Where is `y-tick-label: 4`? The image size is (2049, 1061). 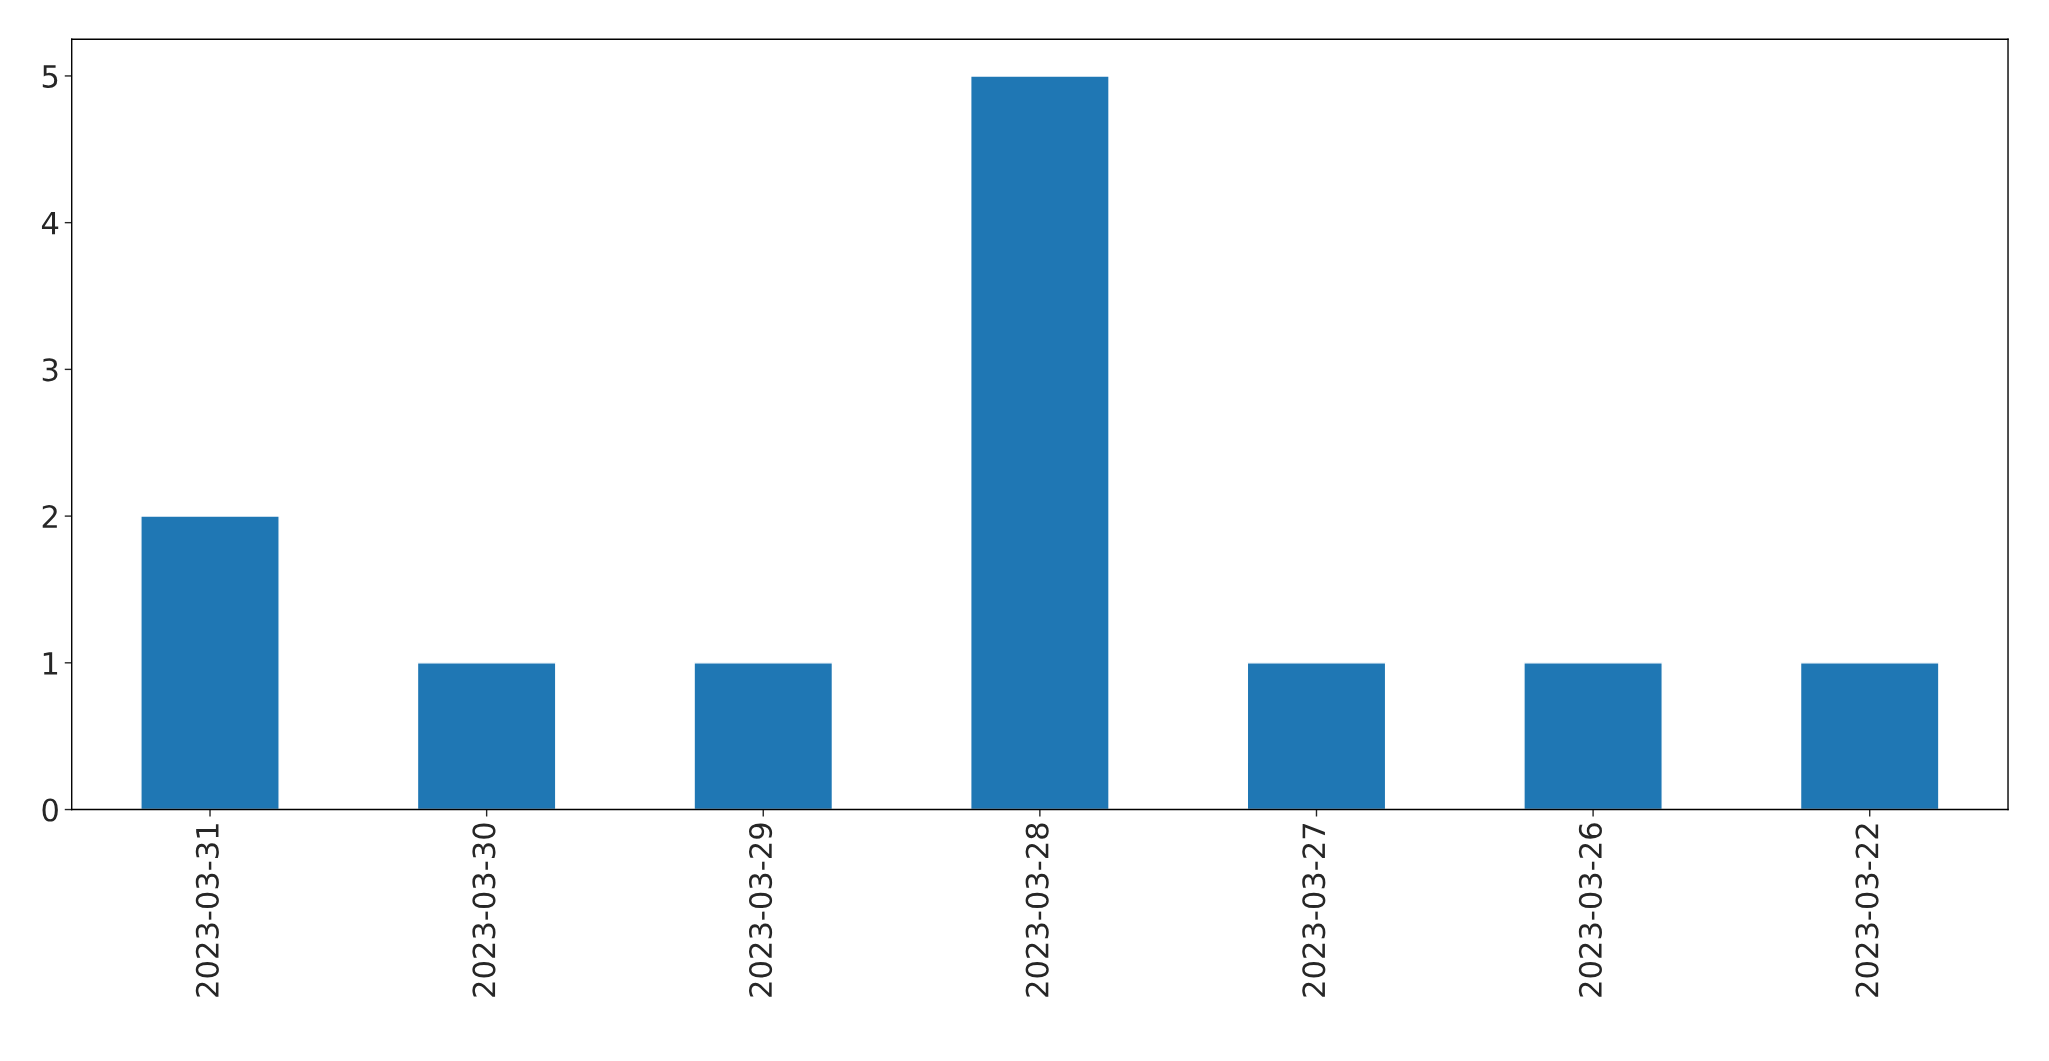
y-tick-label: 4 is located at coordinates (50, 223).